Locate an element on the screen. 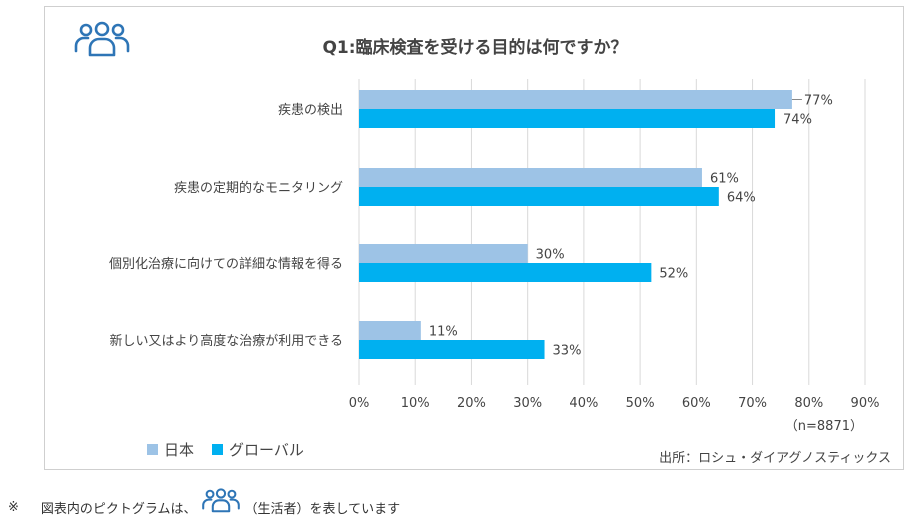 The height and width of the screenshot is (524, 908). legend-label-global: グローバル is located at coordinates (266, 450).